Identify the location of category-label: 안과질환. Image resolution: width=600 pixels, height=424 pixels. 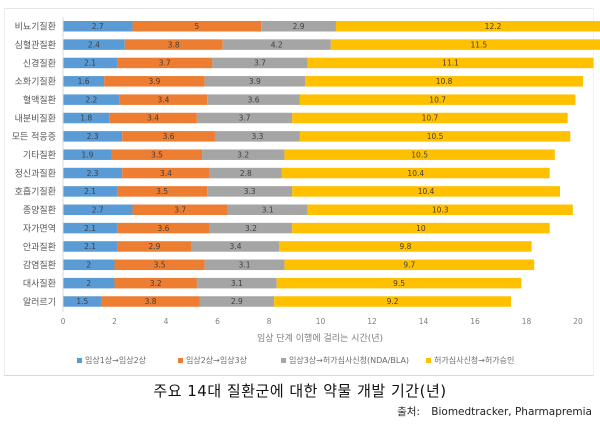
(39, 247).